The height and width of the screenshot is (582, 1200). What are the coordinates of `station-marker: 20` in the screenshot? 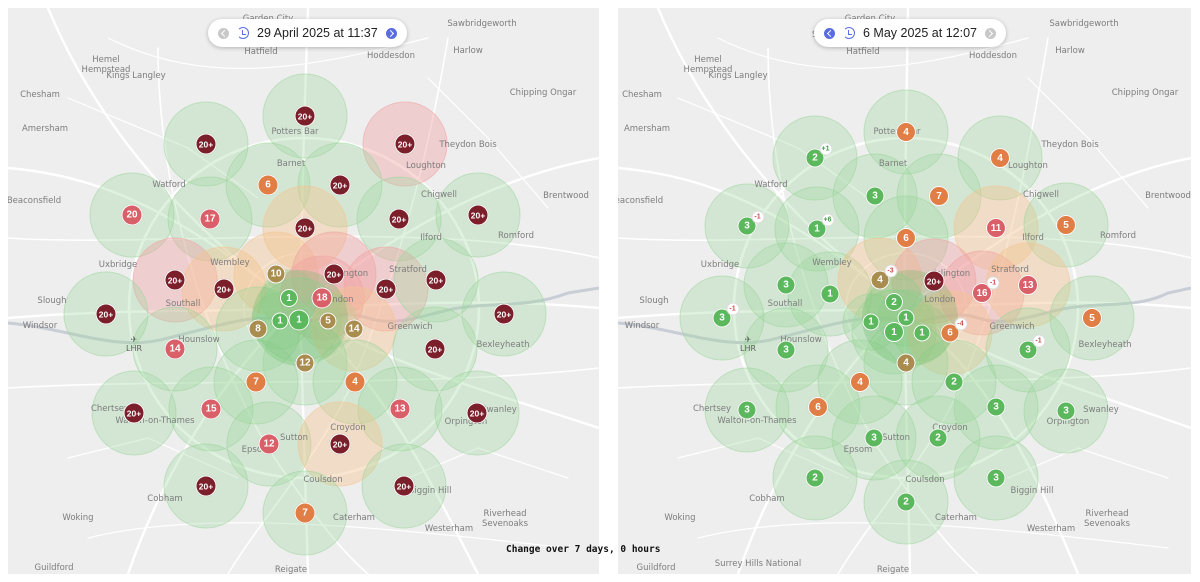 It's located at (132, 215).